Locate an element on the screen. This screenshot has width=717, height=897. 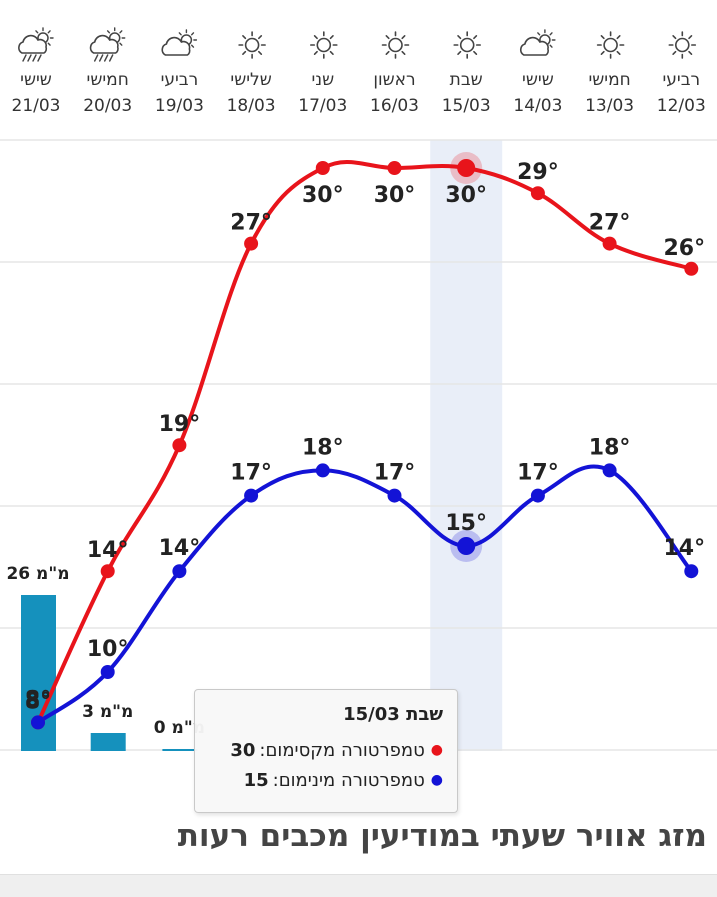
tooltip-max-row: ● טמפרטורה מקסימום: 30 is located at coordinates (324, 750).